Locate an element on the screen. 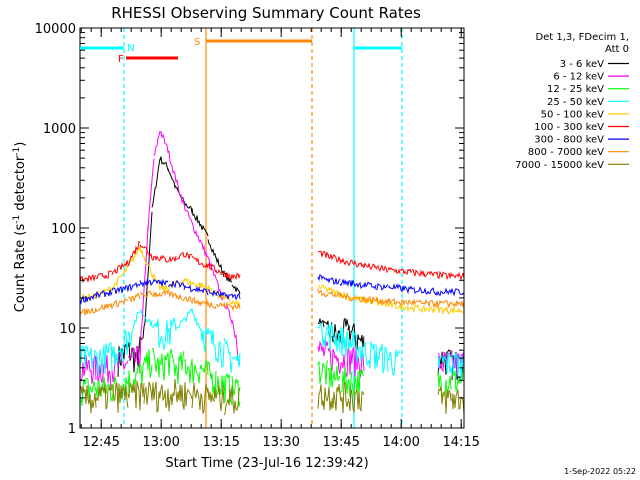  y-axis-label-part: Count Rate (s is located at coordinates (20, 268).